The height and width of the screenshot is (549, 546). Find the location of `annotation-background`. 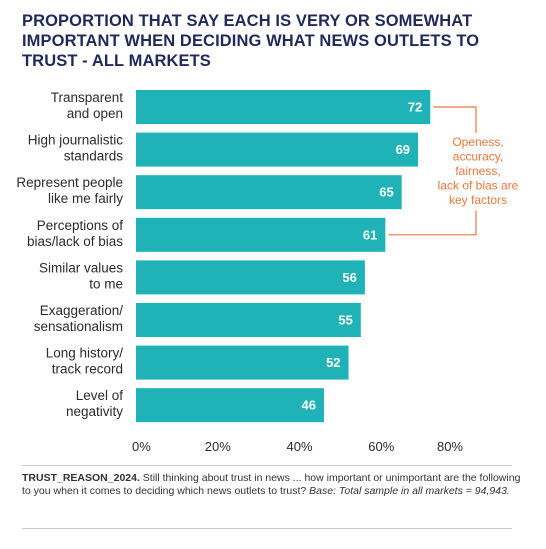

annotation-background is located at coordinates (478, 171).